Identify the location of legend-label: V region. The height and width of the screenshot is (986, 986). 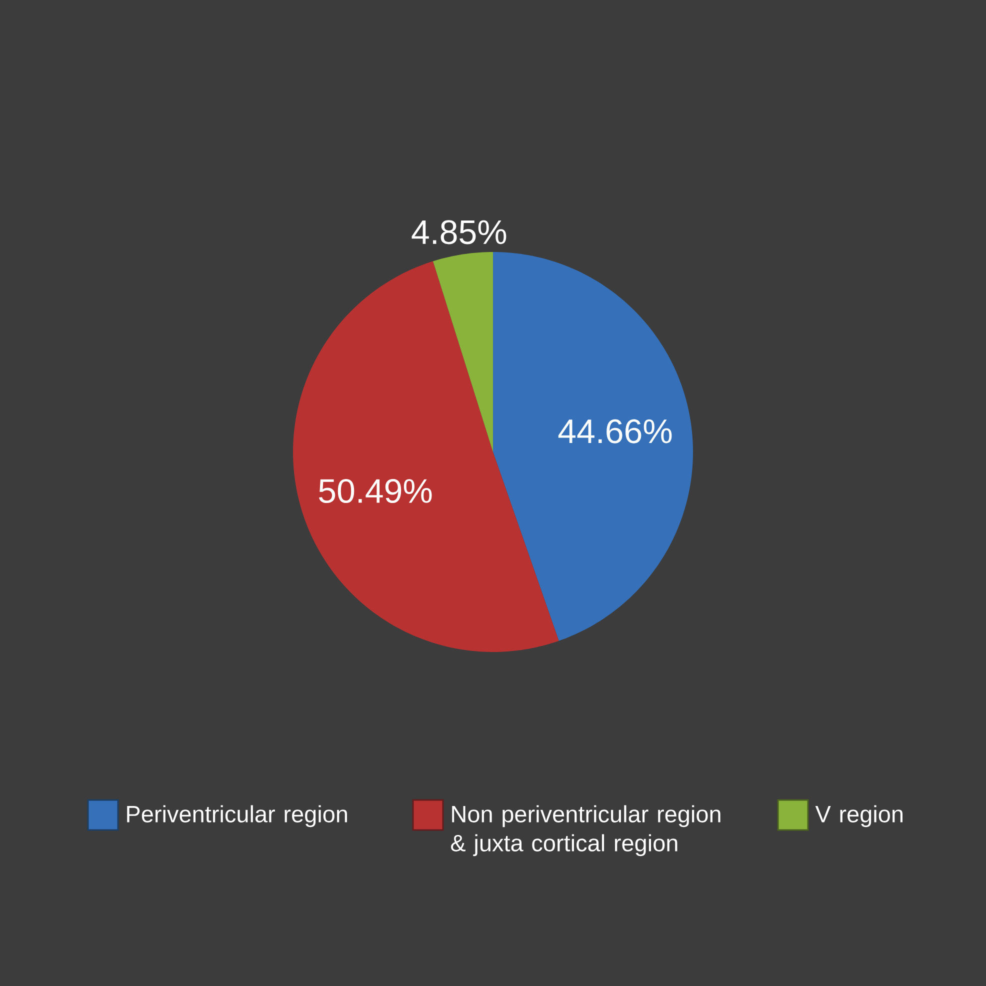
(858, 816).